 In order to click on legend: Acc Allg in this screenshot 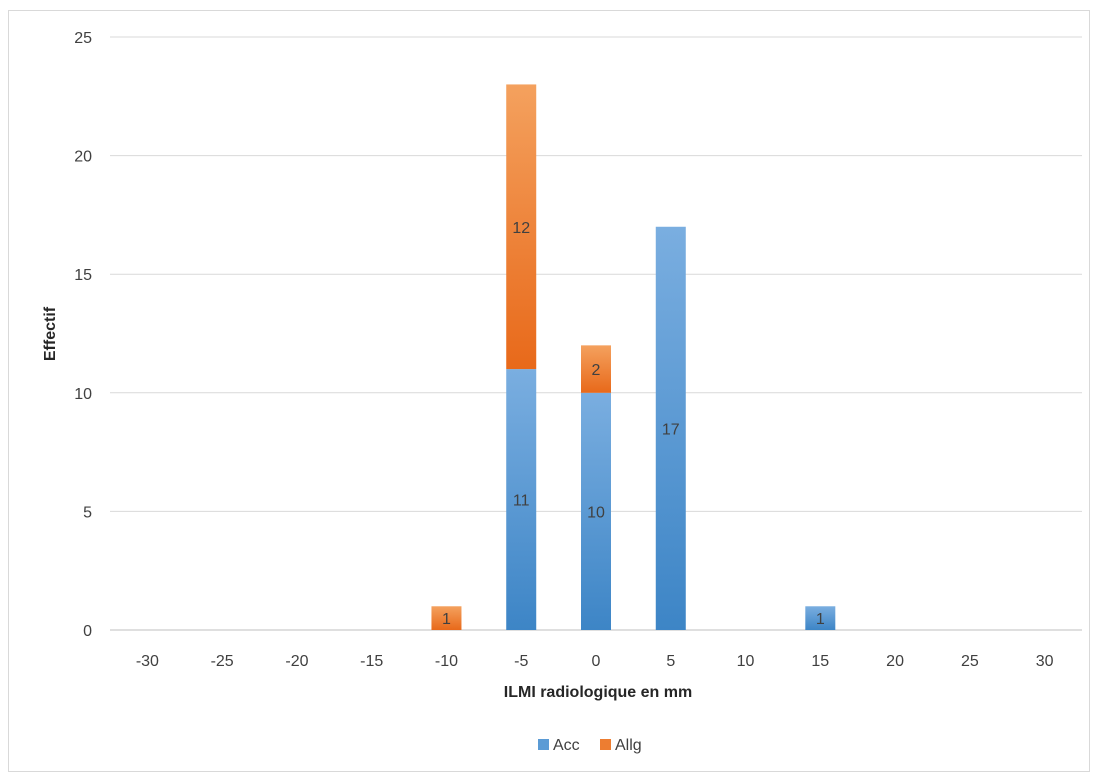, I will do `click(590, 745)`.